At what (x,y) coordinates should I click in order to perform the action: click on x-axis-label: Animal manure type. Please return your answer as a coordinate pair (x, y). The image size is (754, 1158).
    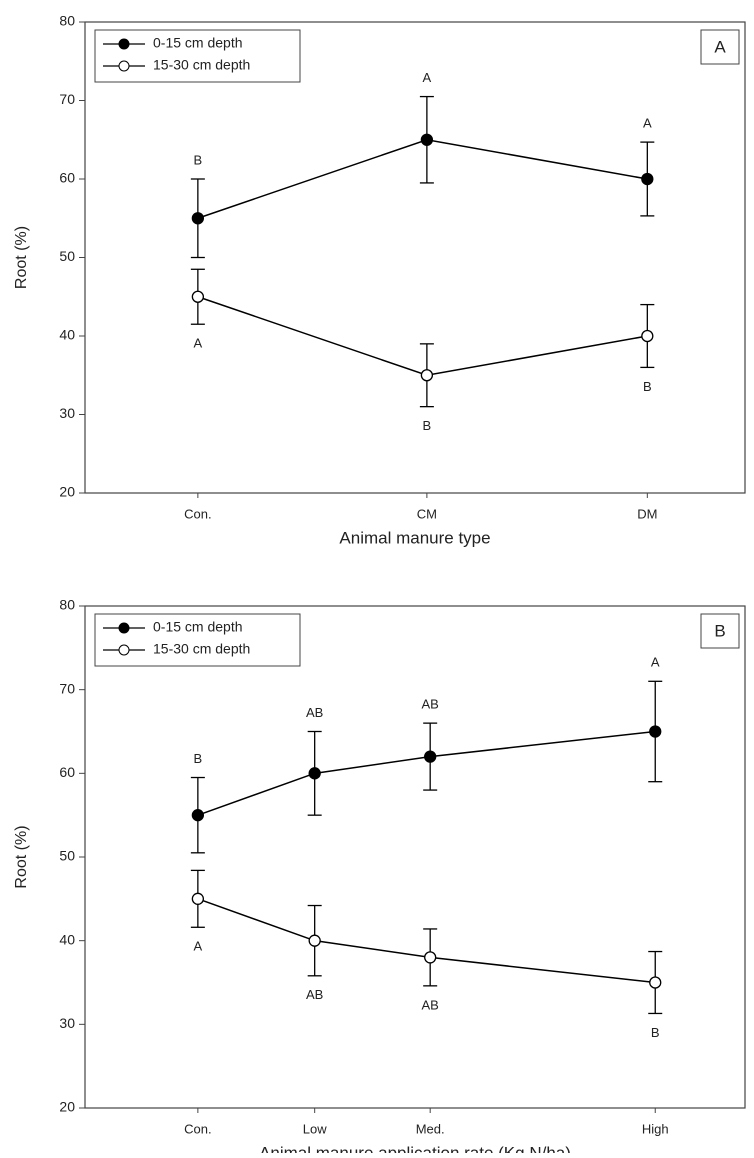
    Looking at the image, I should click on (414, 537).